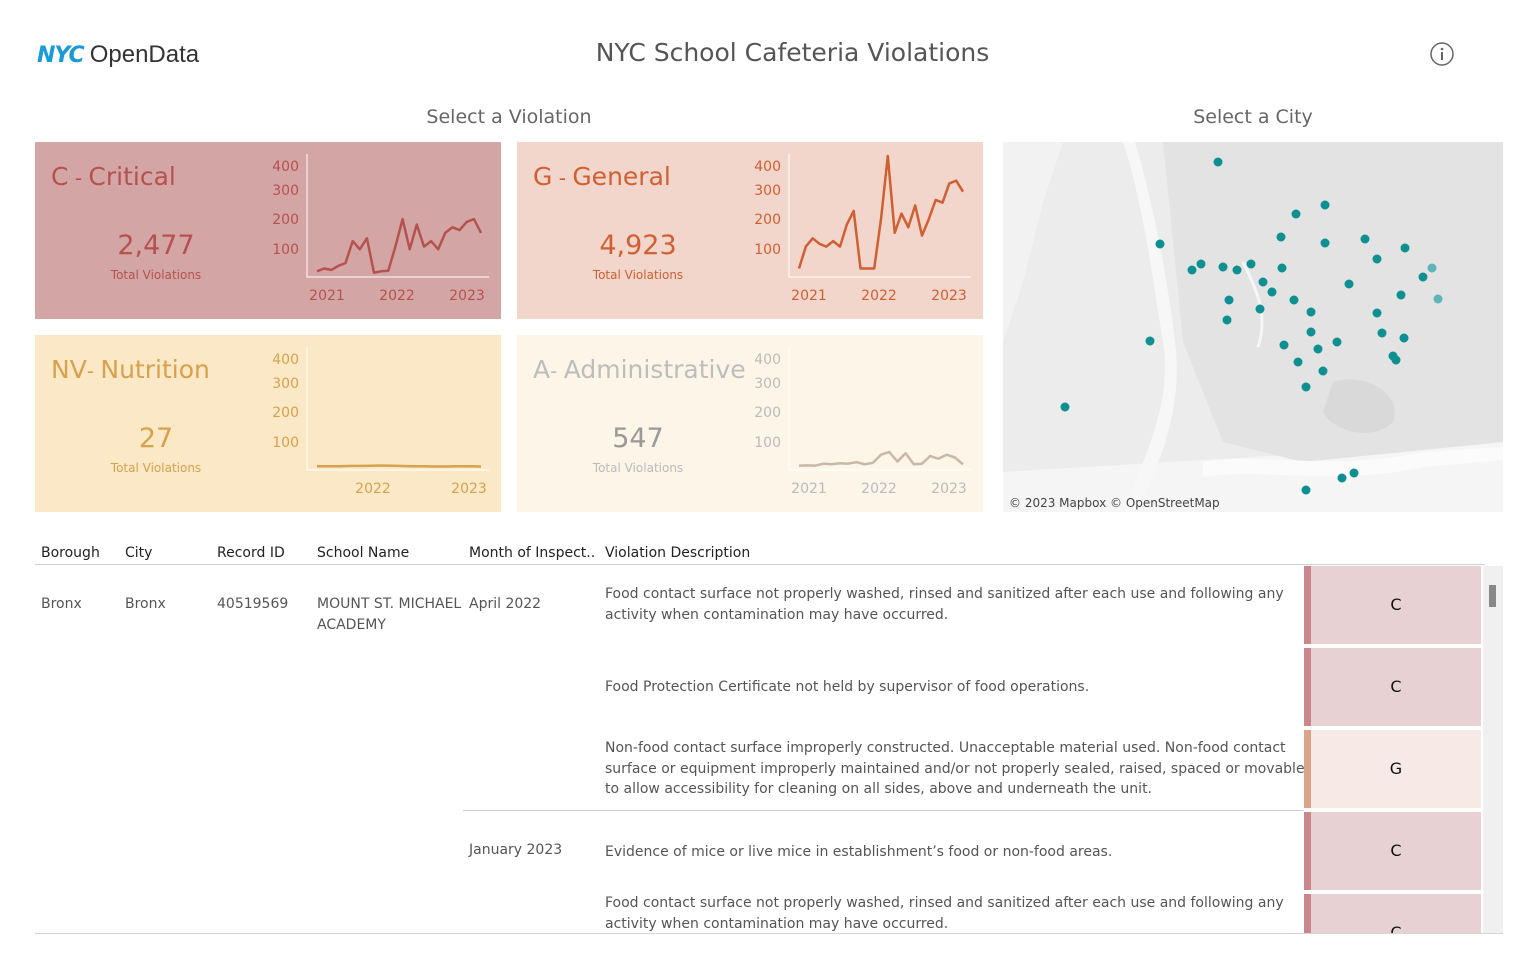 The image size is (1539, 966). I want to click on nyc-opendata-logo: NYC OpenData, so click(118, 55).